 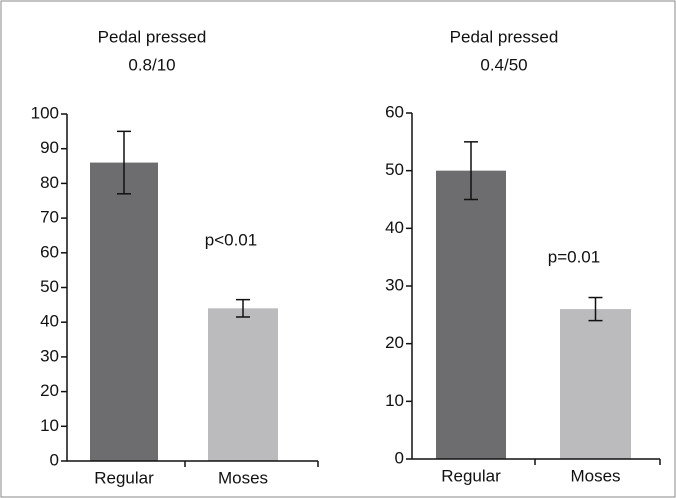 I want to click on annotation: p=0.01, so click(x=574, y=256).